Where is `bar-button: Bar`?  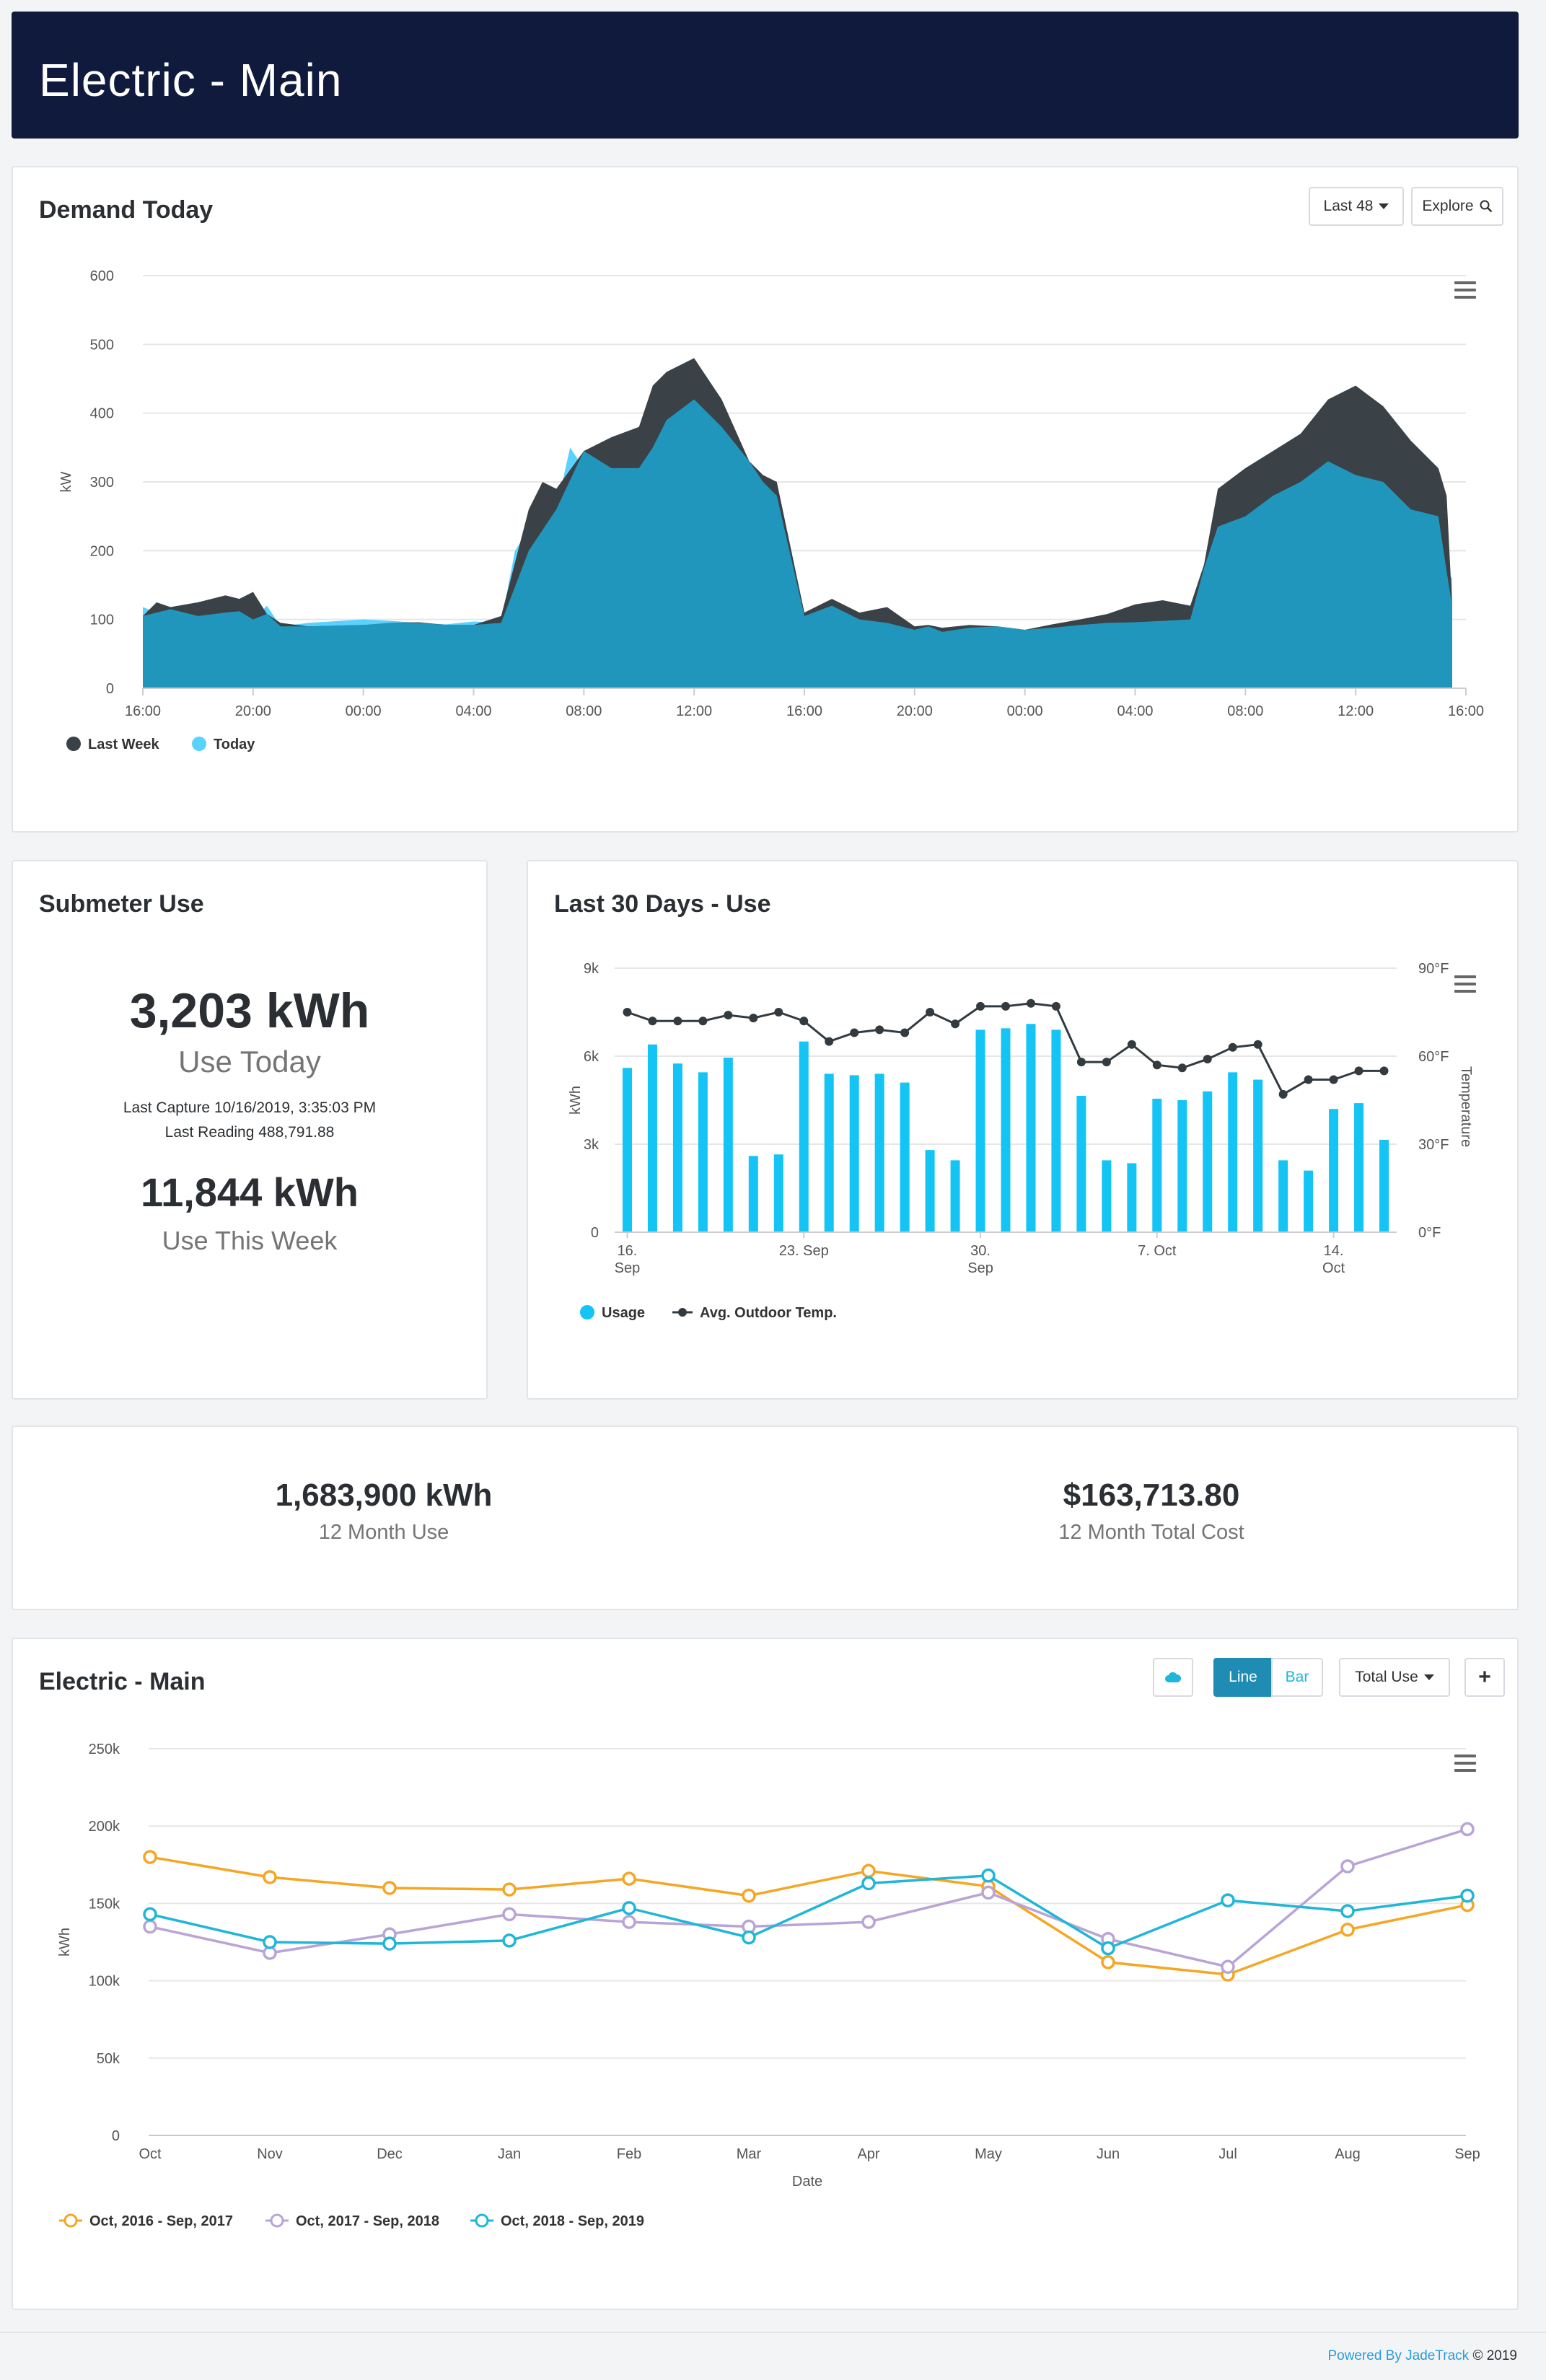
bar-button: Bar is located at coordinates (1297, 1678).